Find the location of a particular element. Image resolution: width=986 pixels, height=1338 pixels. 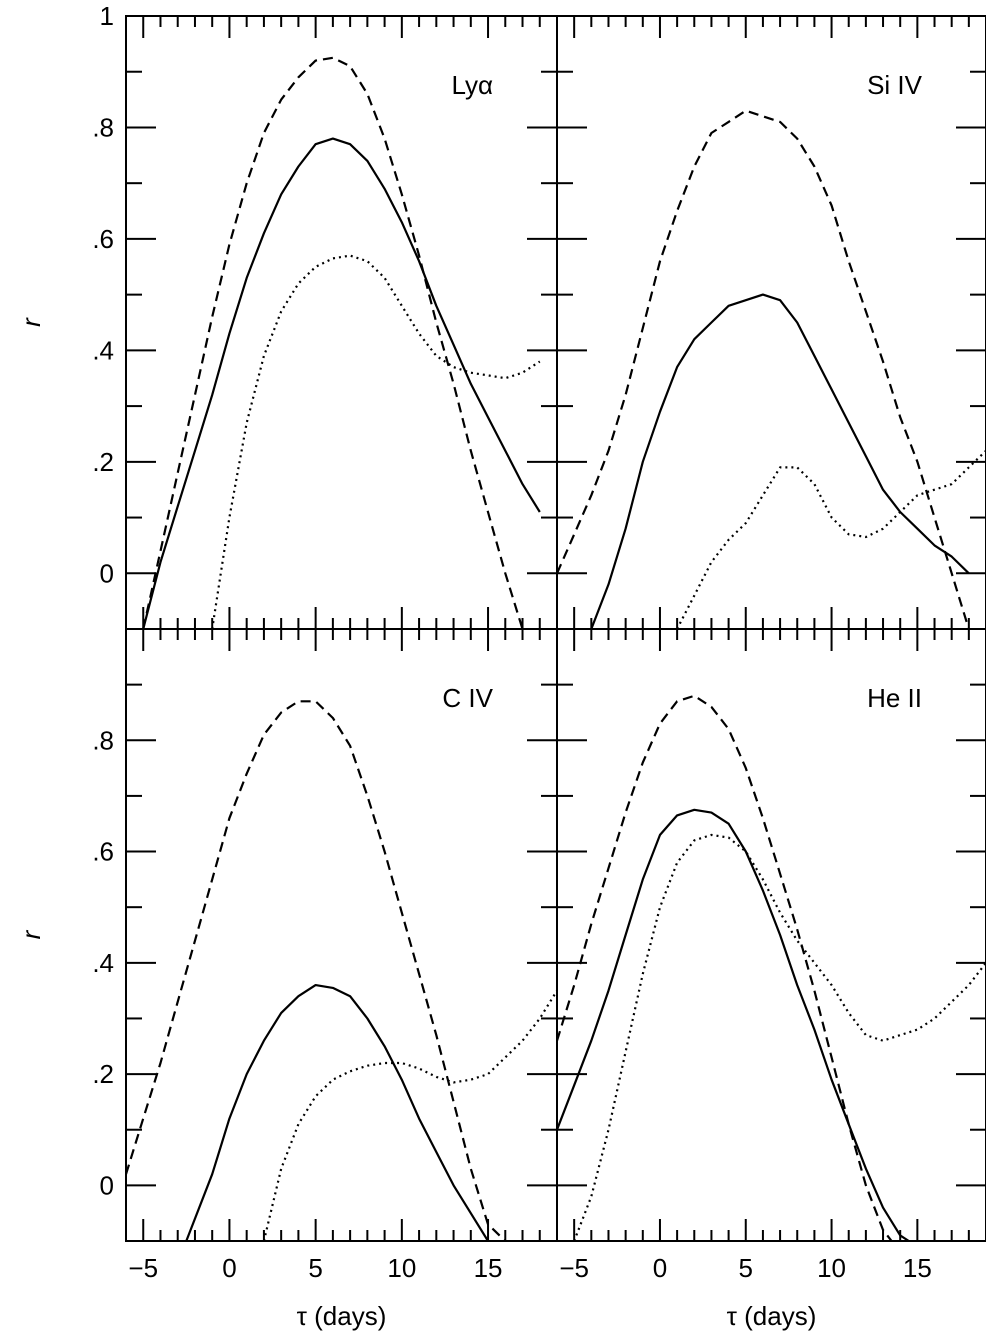

panel-label: C IV is located at coordinates (467, 698).